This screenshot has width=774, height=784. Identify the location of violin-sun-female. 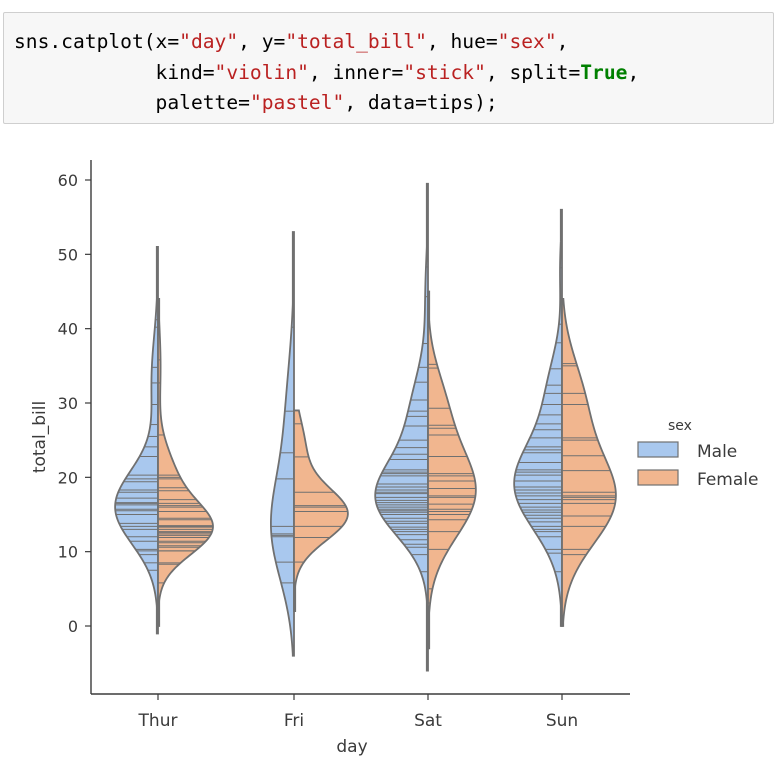
(589, 462).